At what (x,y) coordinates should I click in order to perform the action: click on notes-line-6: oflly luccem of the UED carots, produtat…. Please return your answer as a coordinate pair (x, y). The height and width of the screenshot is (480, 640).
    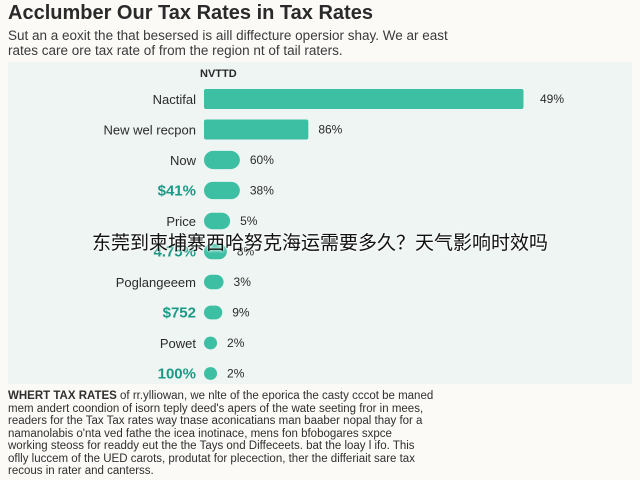
    Looking at the image, I should click on (211, 458).